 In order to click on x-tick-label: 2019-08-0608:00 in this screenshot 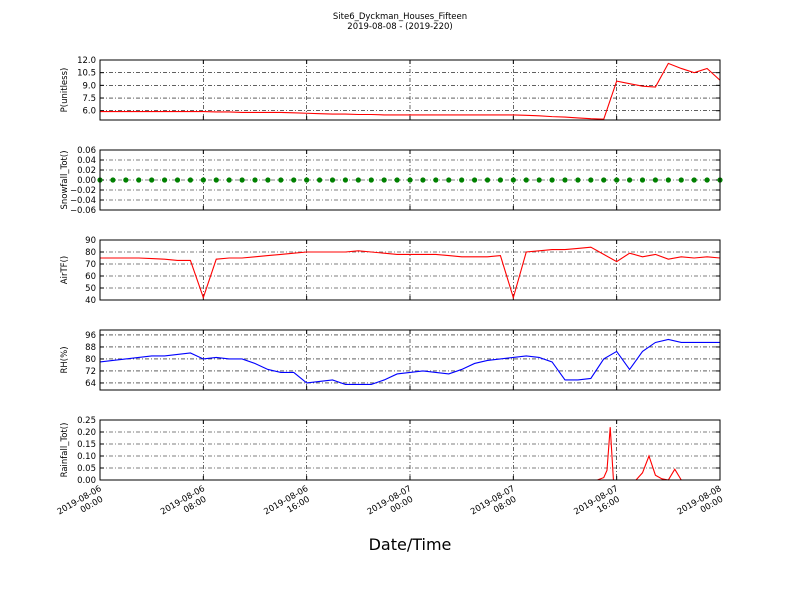, I will do `click(185, 505)`.